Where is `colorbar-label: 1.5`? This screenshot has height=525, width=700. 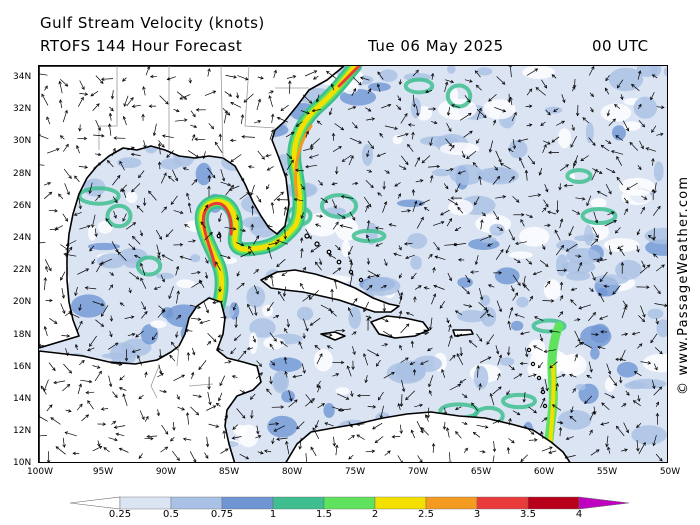
colorbar-label: 1.5 is located at coordinates (324, 514).